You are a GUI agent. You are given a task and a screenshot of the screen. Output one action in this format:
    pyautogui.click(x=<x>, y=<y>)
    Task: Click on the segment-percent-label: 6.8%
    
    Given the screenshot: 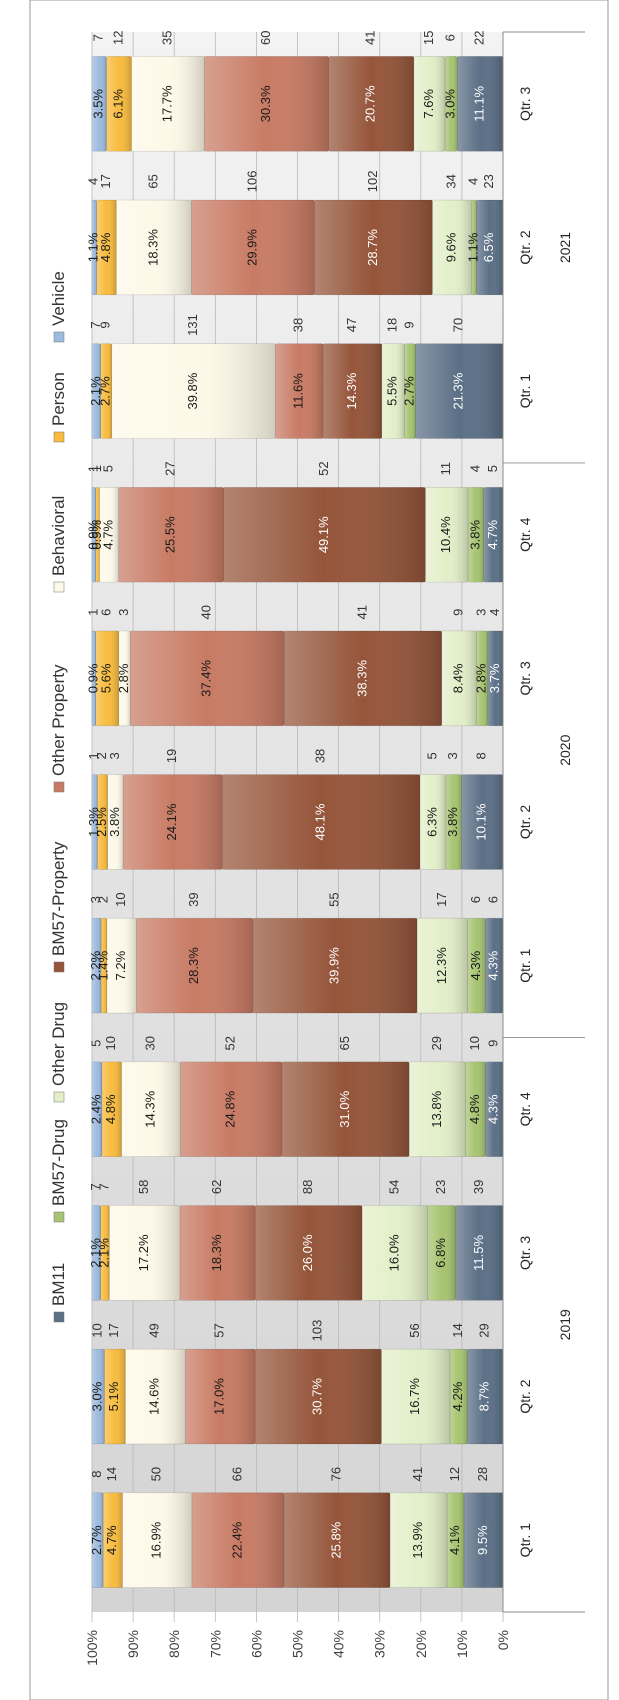 What is the action you would take?
    pyautogui.click(x=440, y=1253)
    